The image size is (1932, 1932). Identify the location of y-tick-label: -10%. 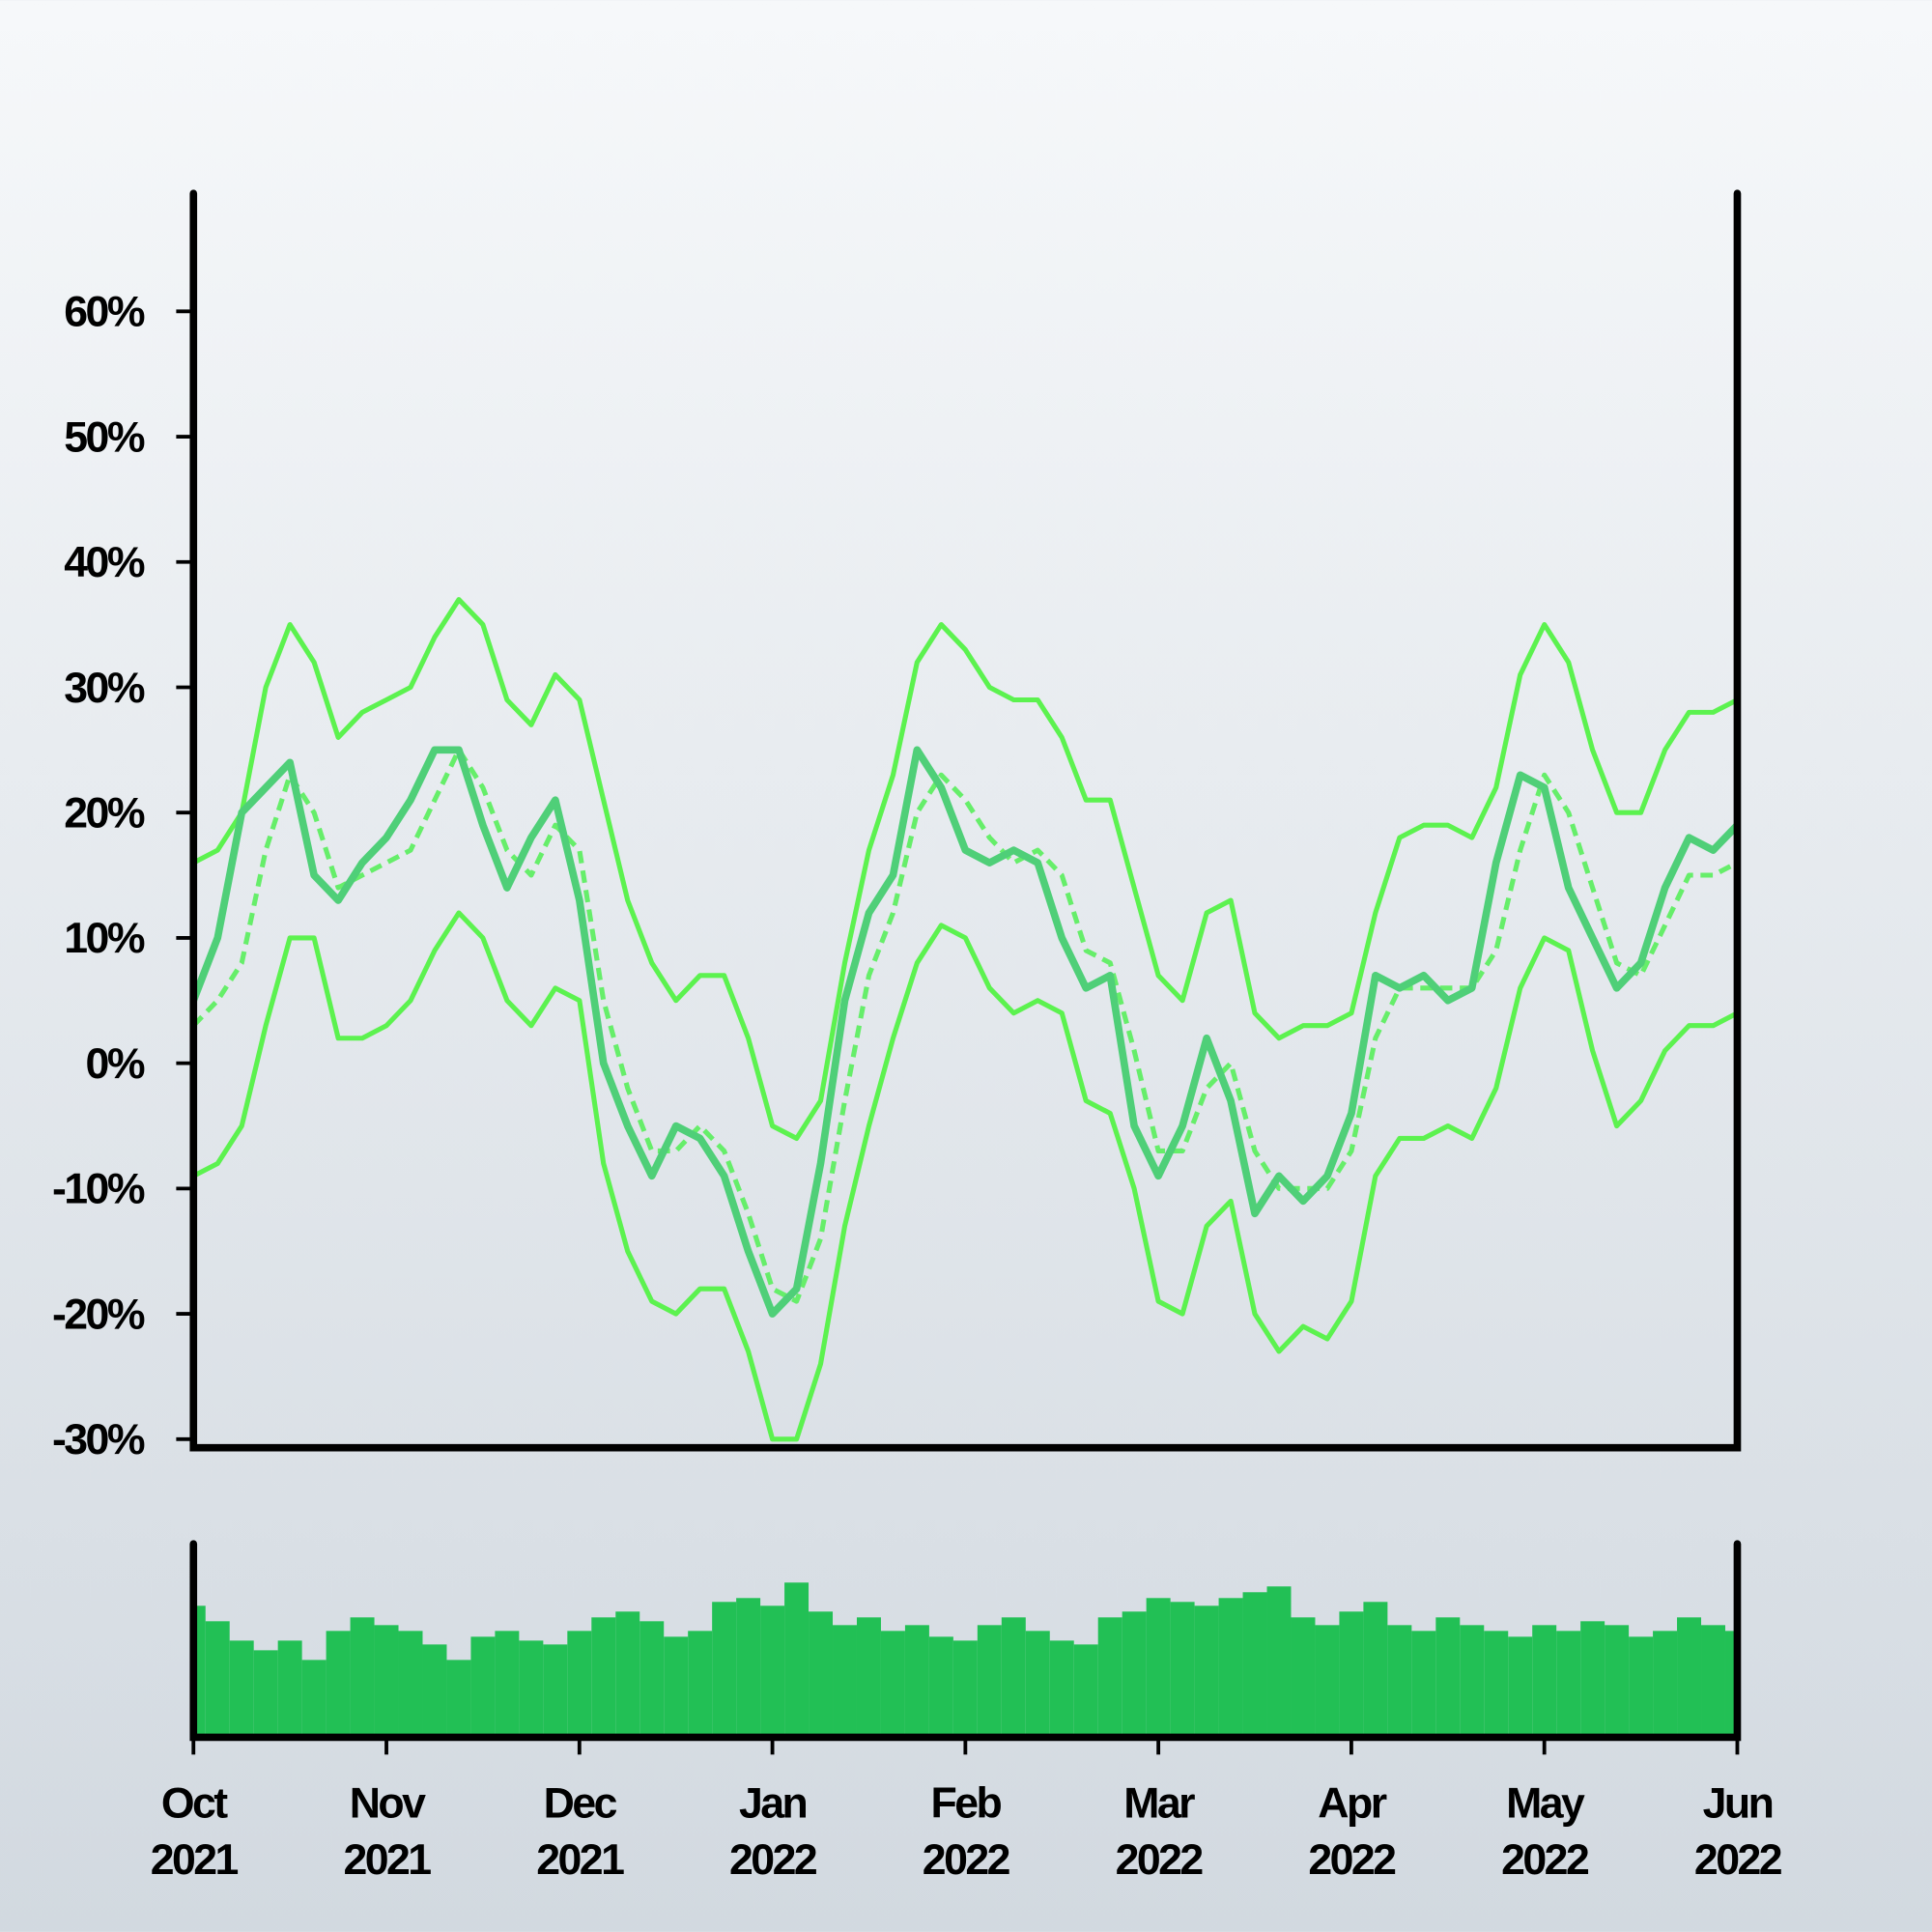
(98, 1189).